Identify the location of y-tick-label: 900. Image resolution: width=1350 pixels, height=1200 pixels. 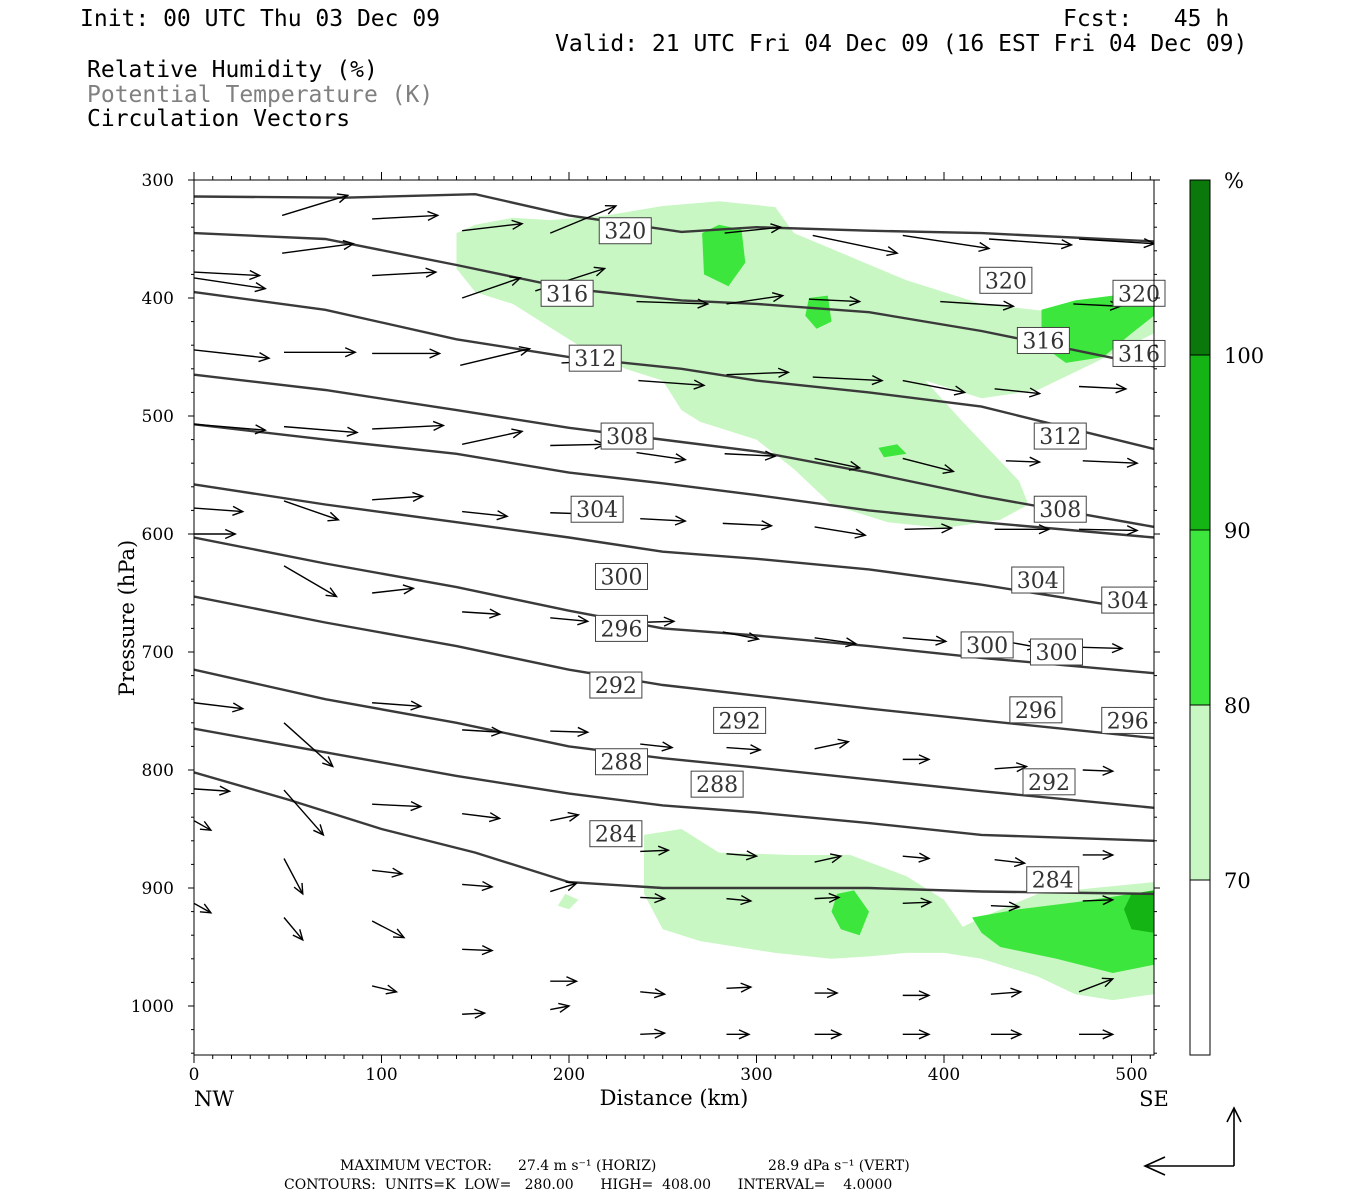
(158, 889).